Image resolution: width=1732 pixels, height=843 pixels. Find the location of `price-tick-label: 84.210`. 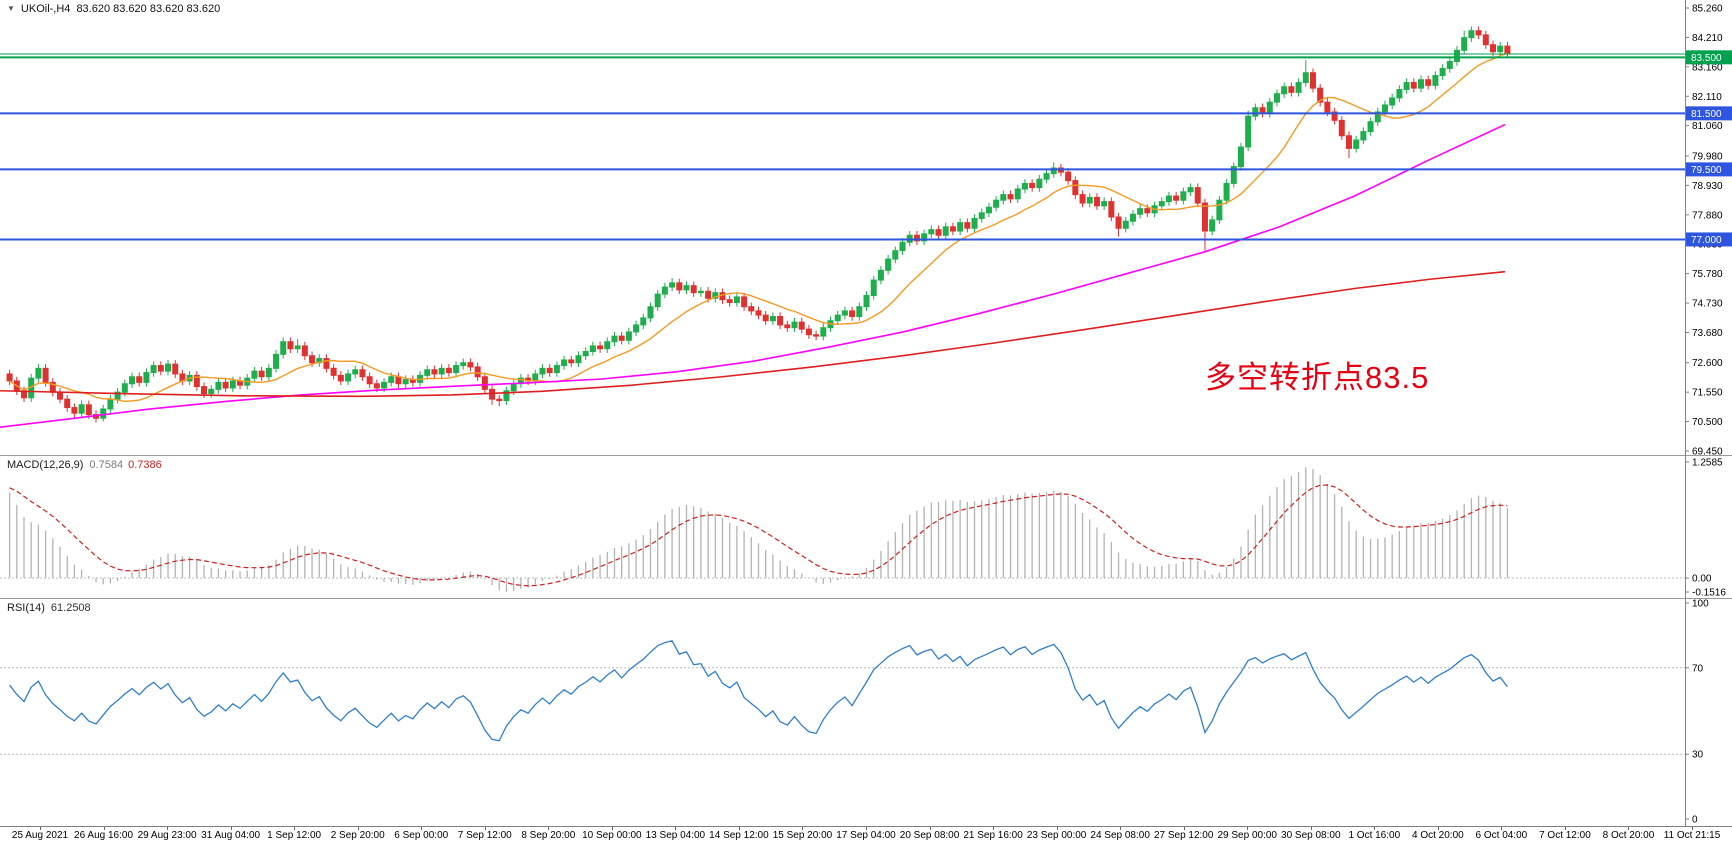

price-tick-label: 84.210 is located at coordinates (1707, 38).